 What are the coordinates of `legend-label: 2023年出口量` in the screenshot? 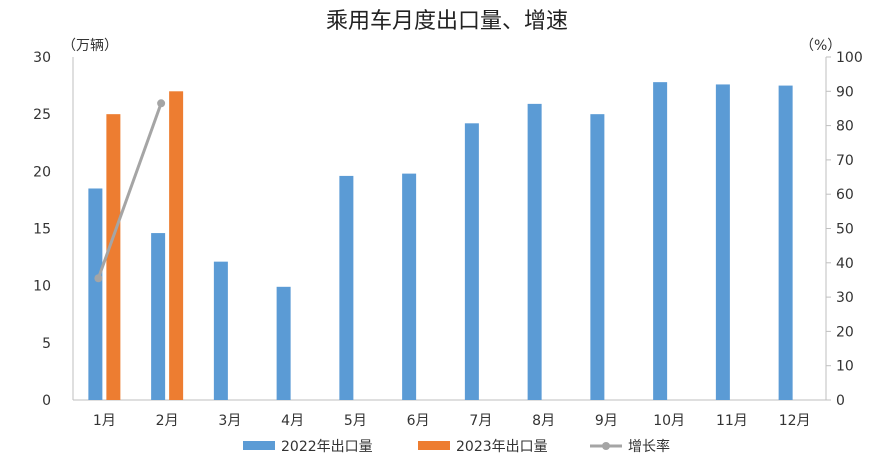 It's located at (502, 447).